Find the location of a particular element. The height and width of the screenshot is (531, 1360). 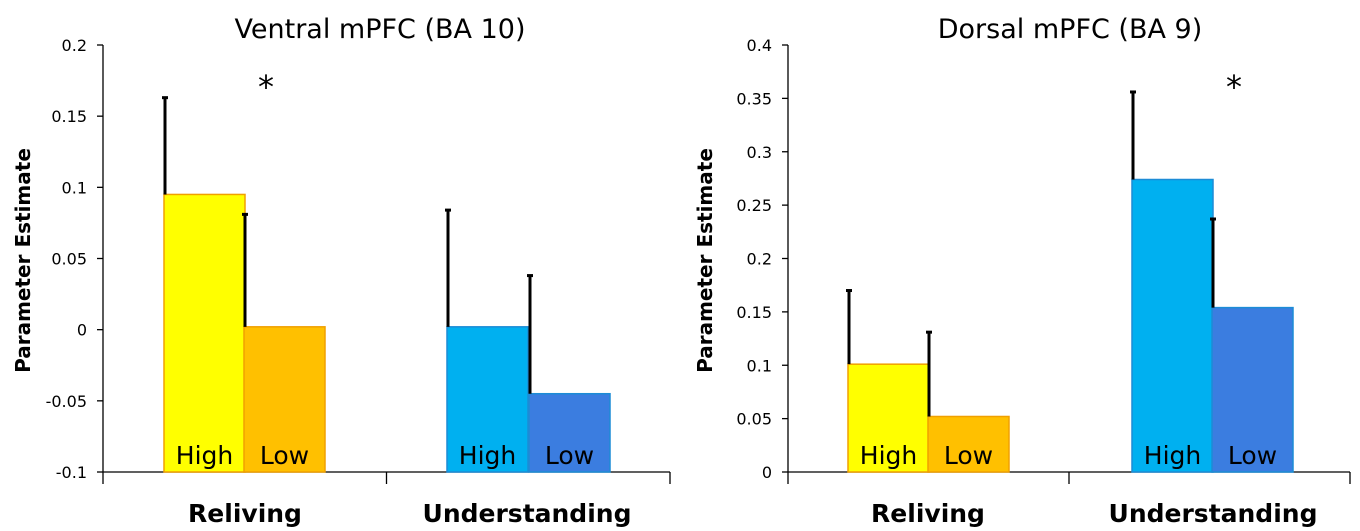

chart-title: Dorsal mPFC (BA 9) is located at coordinates (1070, 29).